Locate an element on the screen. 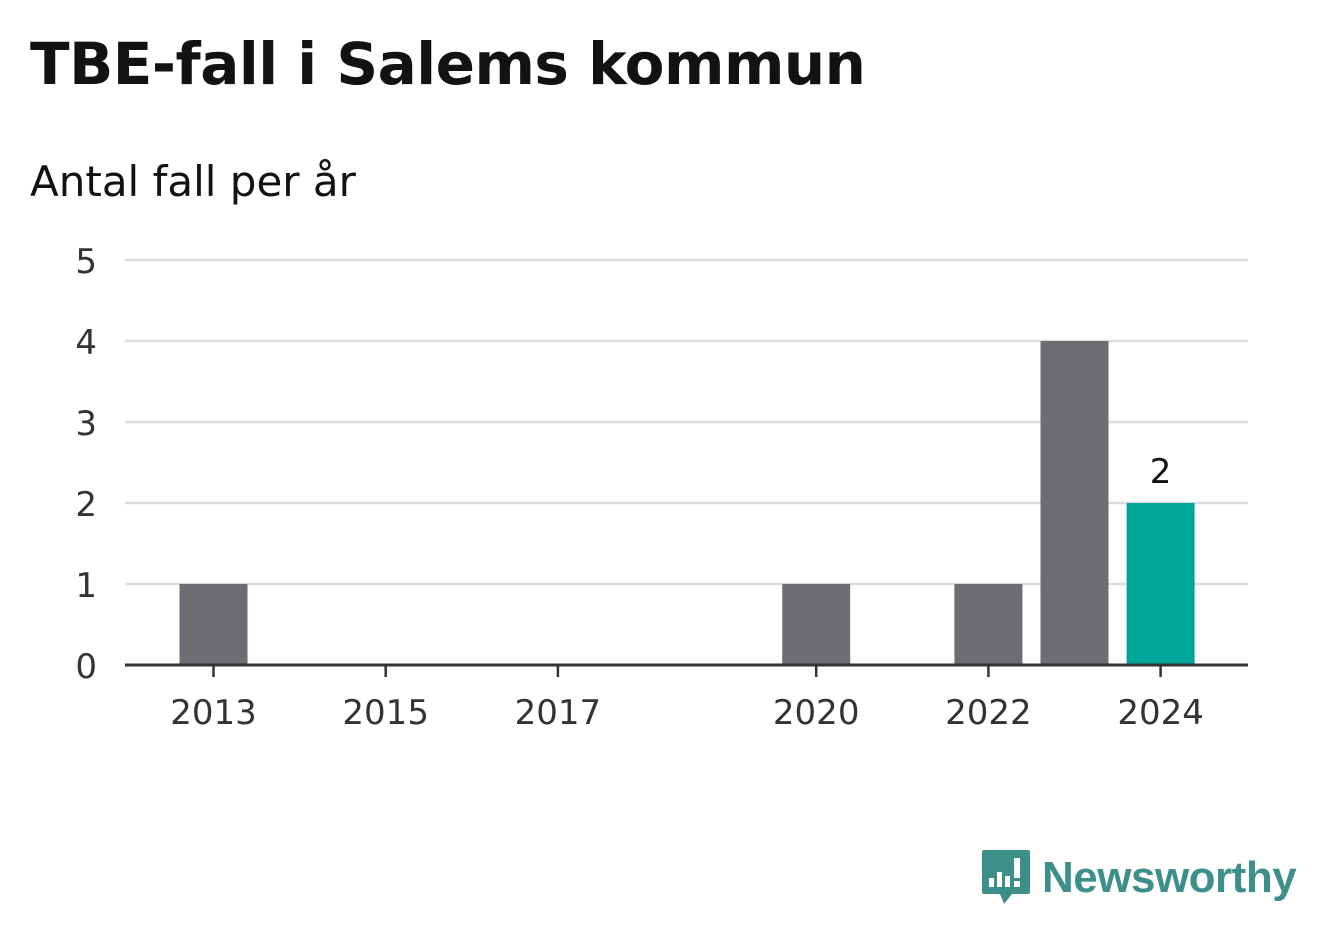 This screenshot has width=1322, height=939. bar-2013 is located at coordinates (213, 624).